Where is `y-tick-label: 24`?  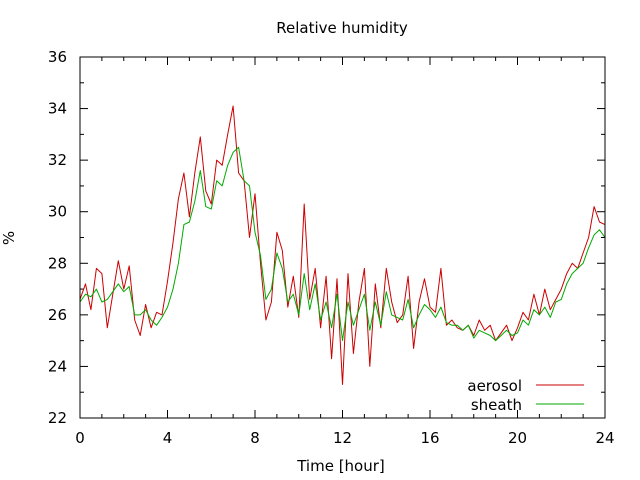 y-tick-label: 24 is located at coordinates (57, 366).